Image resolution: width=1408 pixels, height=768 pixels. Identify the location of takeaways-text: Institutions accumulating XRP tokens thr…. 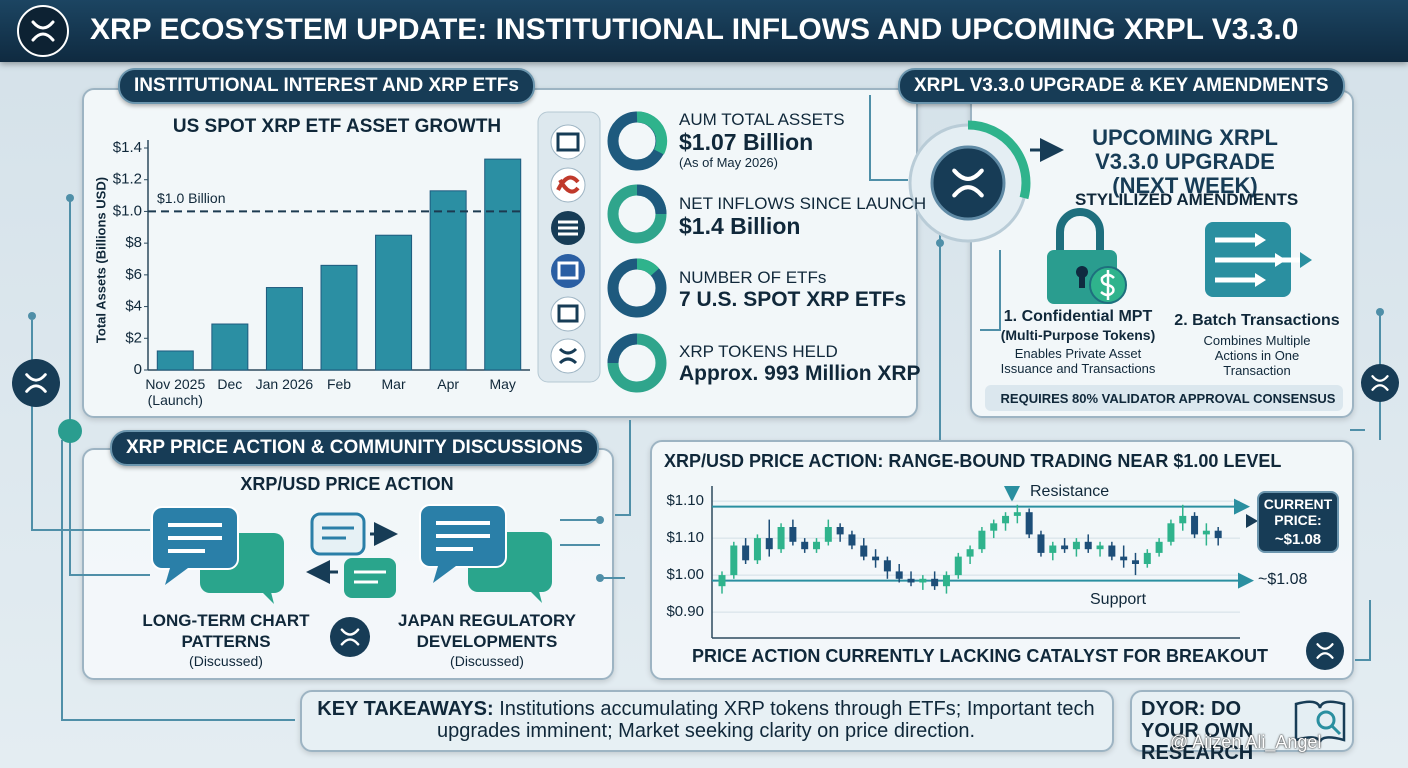
(765, 720).